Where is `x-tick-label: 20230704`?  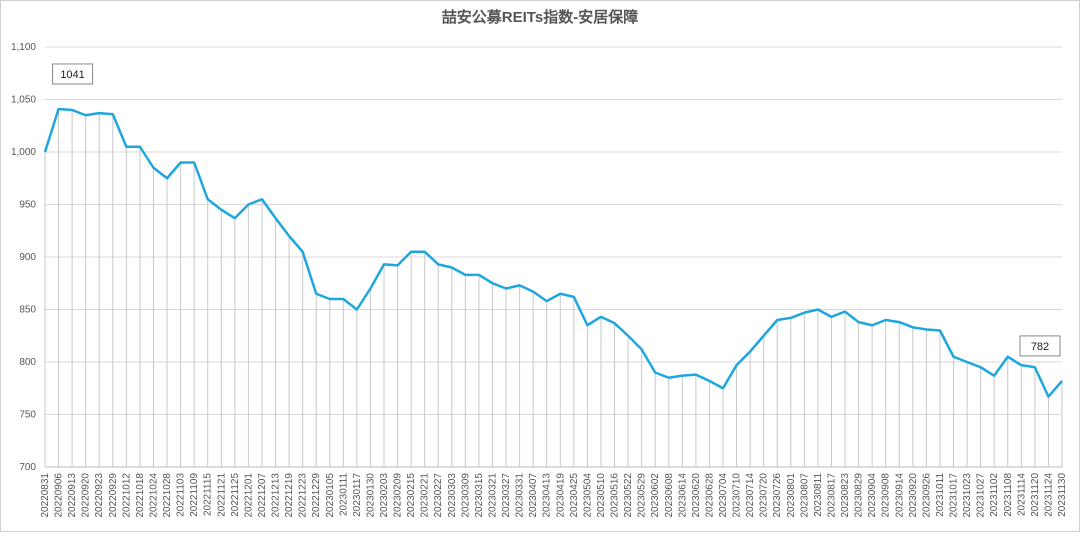
x-tick-label: 20230704 is located at coordinates (723, 495).